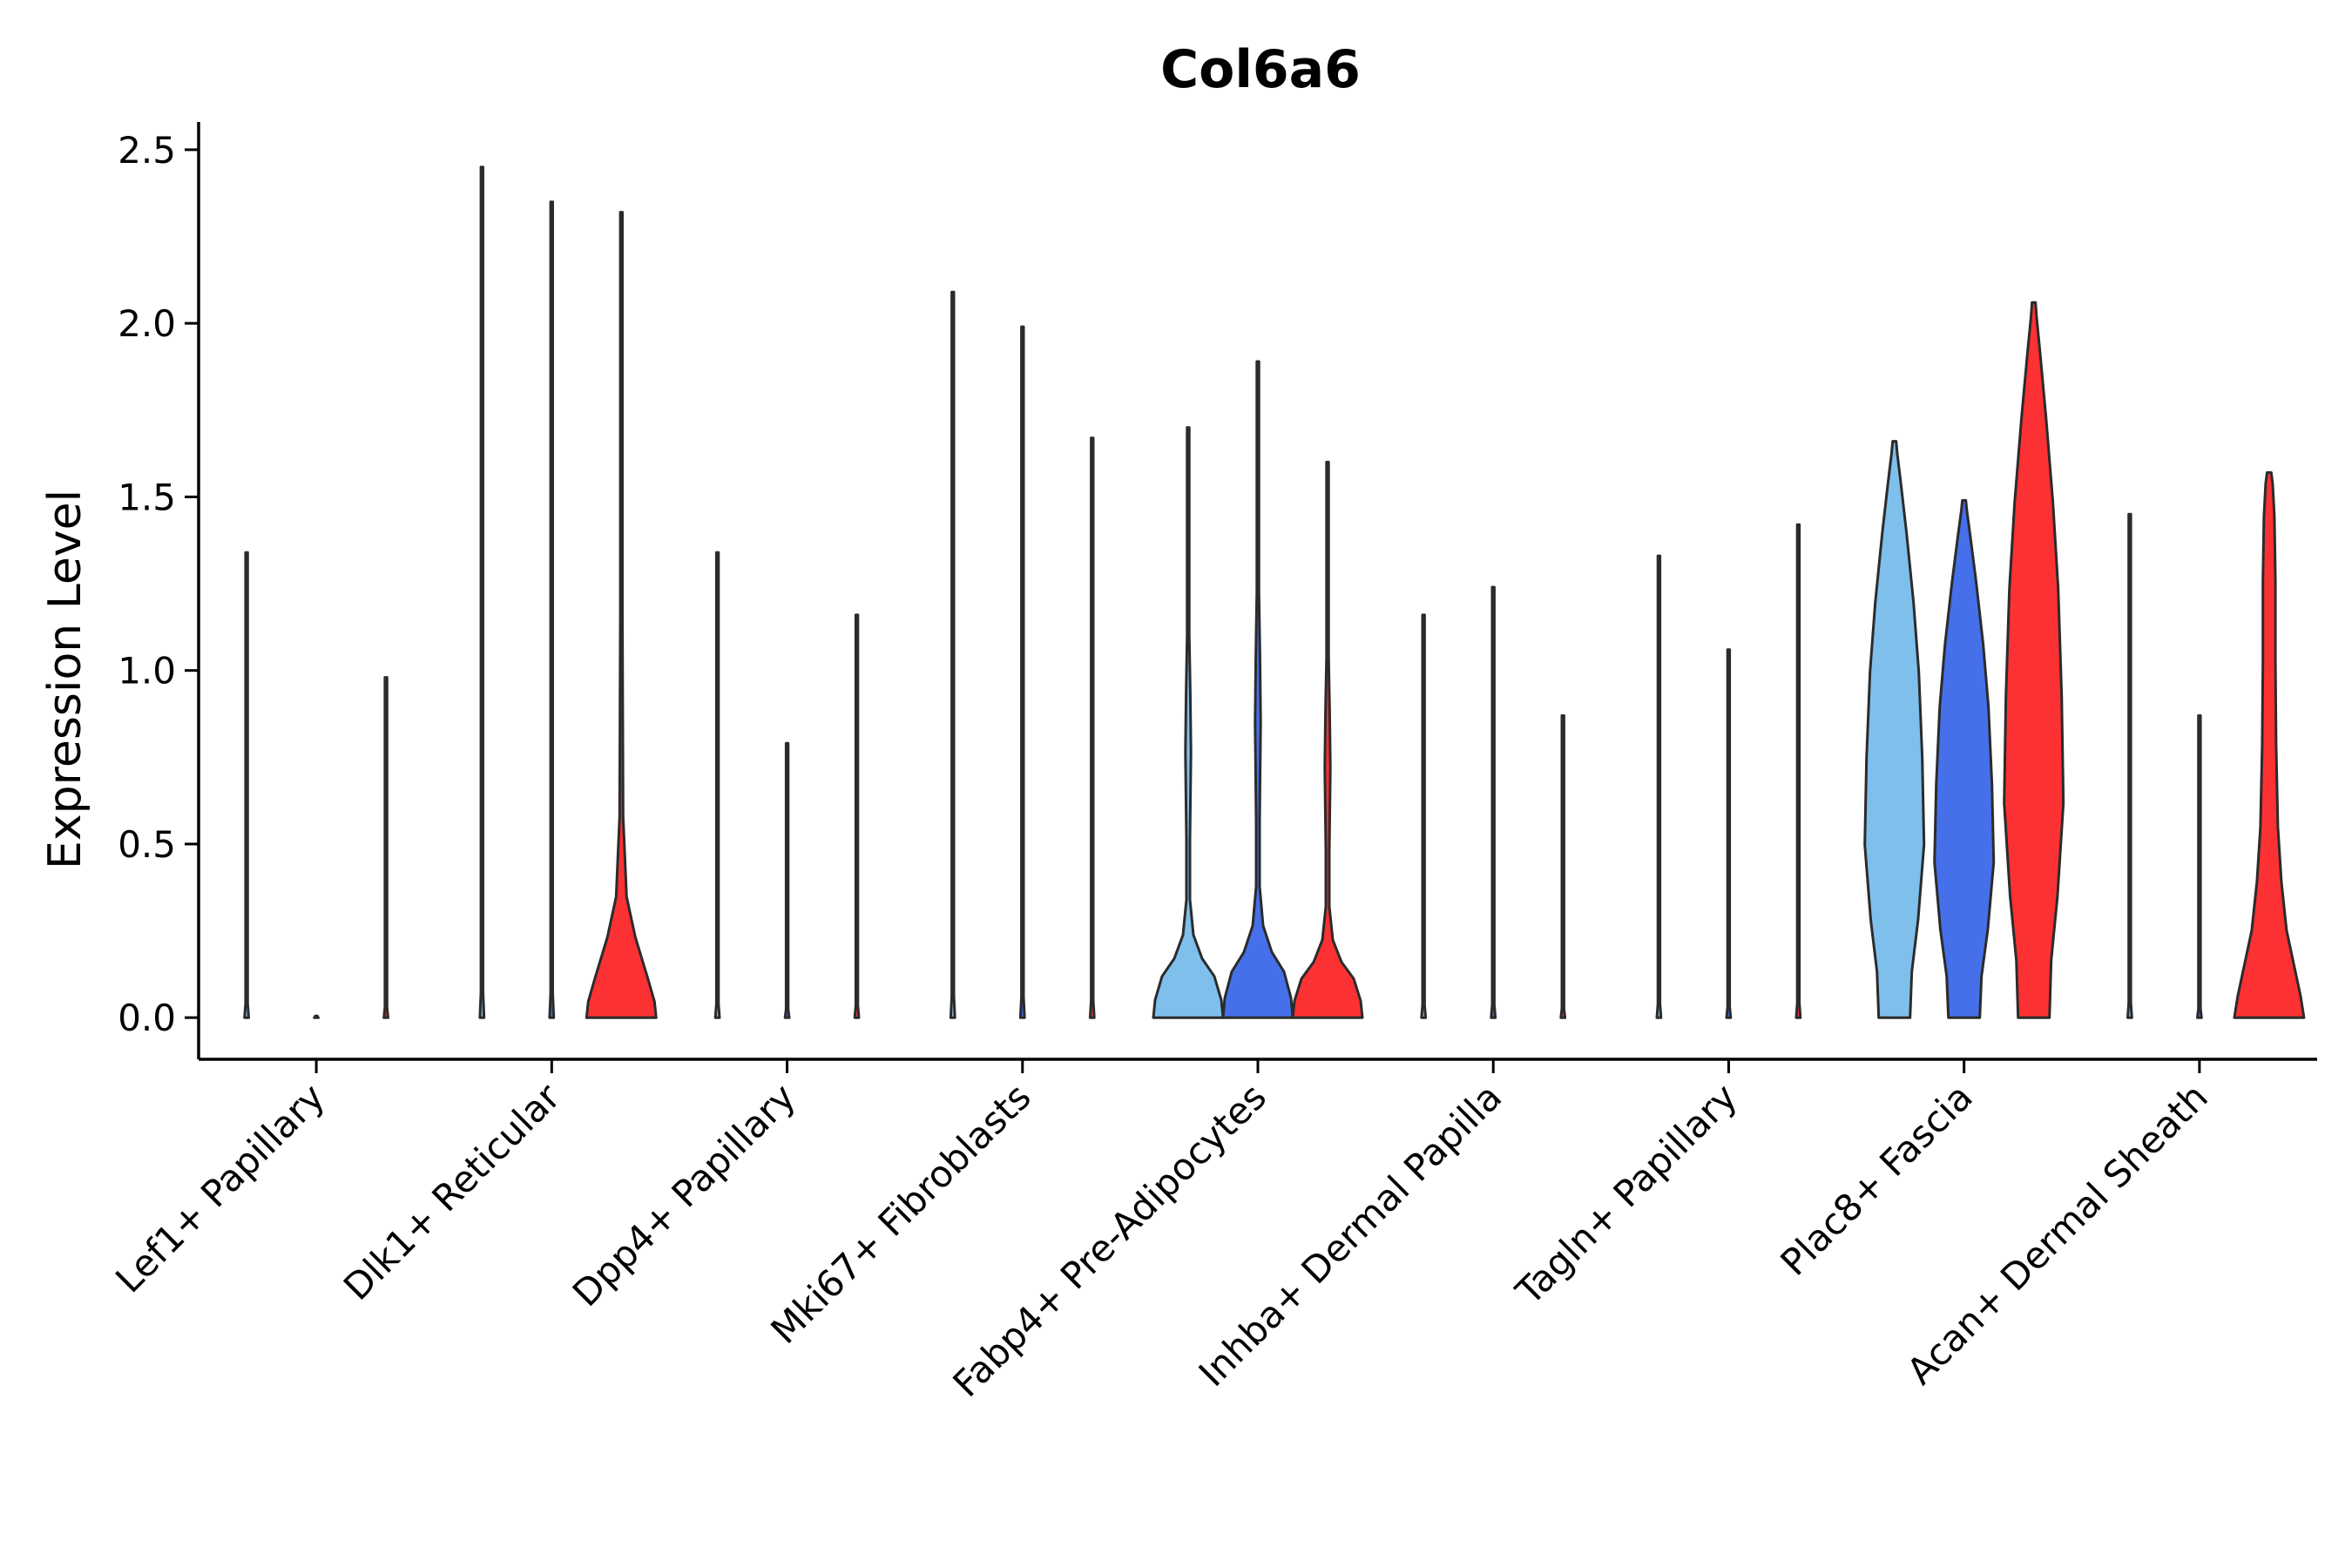 This screenshot has height=1568, width=2352. What do you see at coordinates (147, 324) in the screenshot?
I see `y-tick-label: 2.0` at bounding box center [147, 324].